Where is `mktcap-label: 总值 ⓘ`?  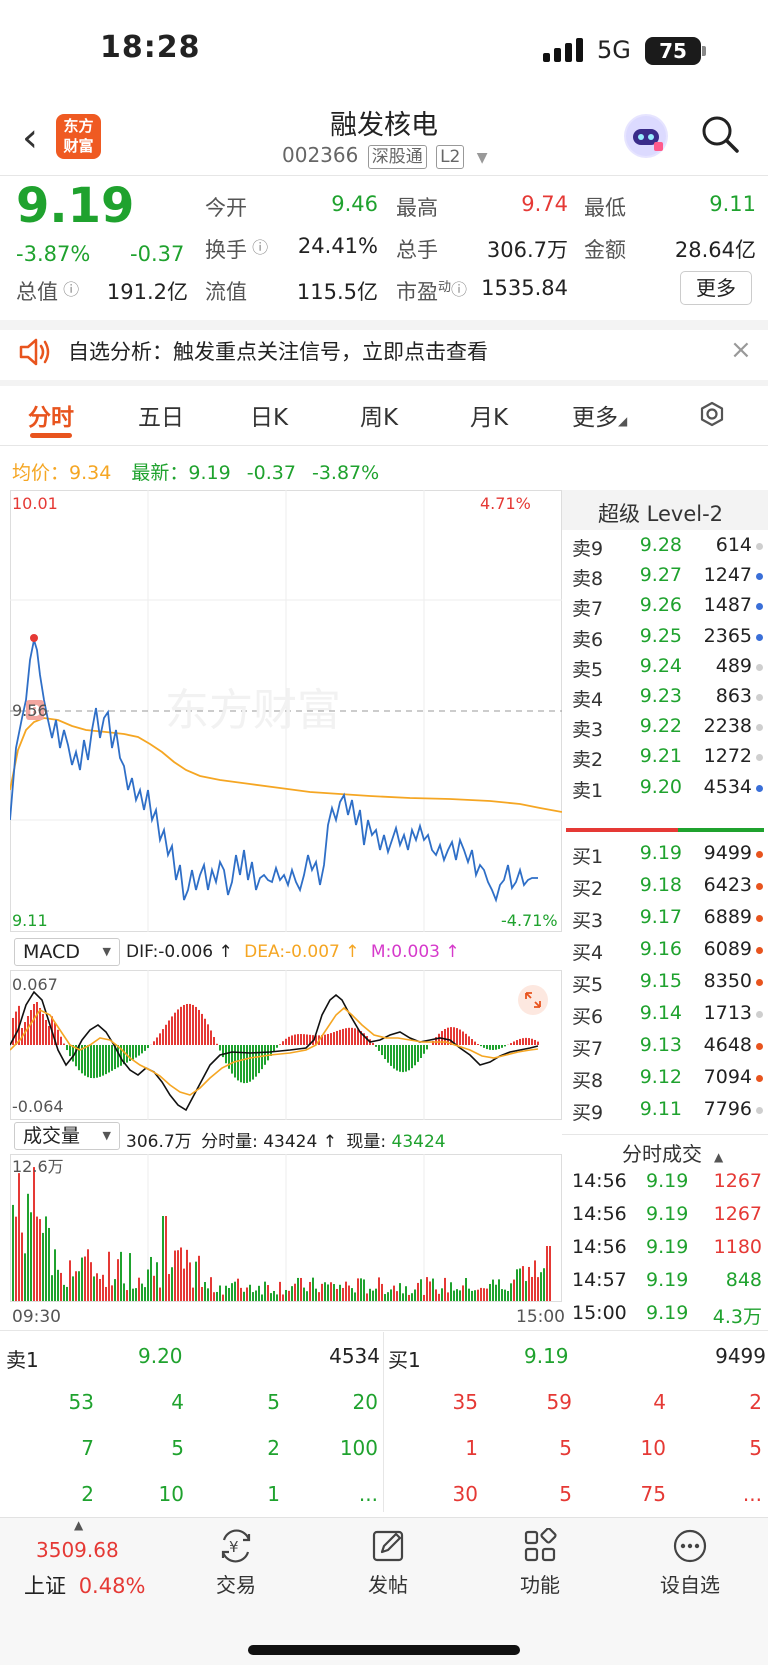 mktcap-label: 总值 ⓘ is located at coordinates (47, 291).